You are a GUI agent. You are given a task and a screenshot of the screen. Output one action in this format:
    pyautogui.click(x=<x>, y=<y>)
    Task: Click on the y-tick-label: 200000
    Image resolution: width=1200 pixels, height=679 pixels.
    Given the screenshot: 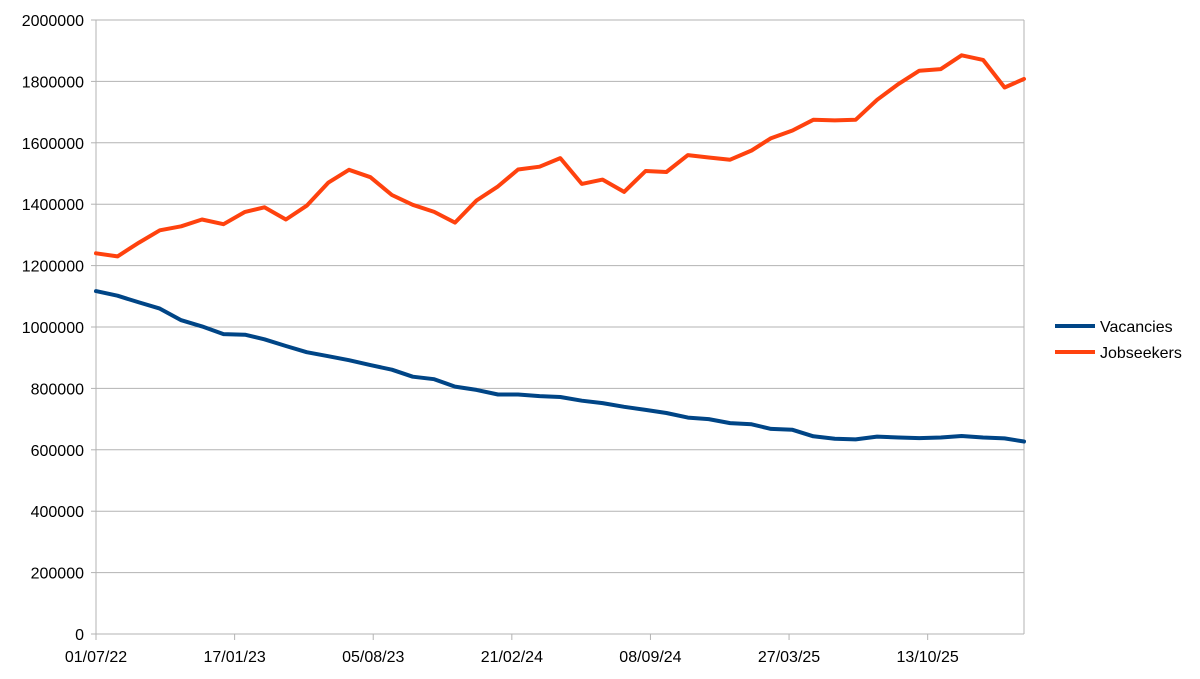 What is the action you would take?
    pyautogui.click(x=57, y=574)
    